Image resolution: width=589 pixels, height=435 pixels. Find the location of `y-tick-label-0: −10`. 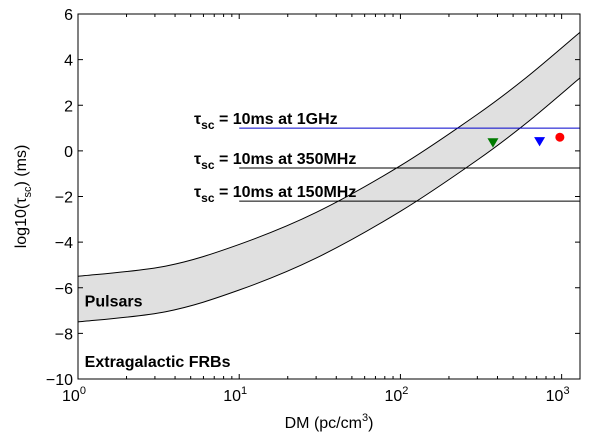

y-tick-label-0: −10 is located at coordinates (59, 380).